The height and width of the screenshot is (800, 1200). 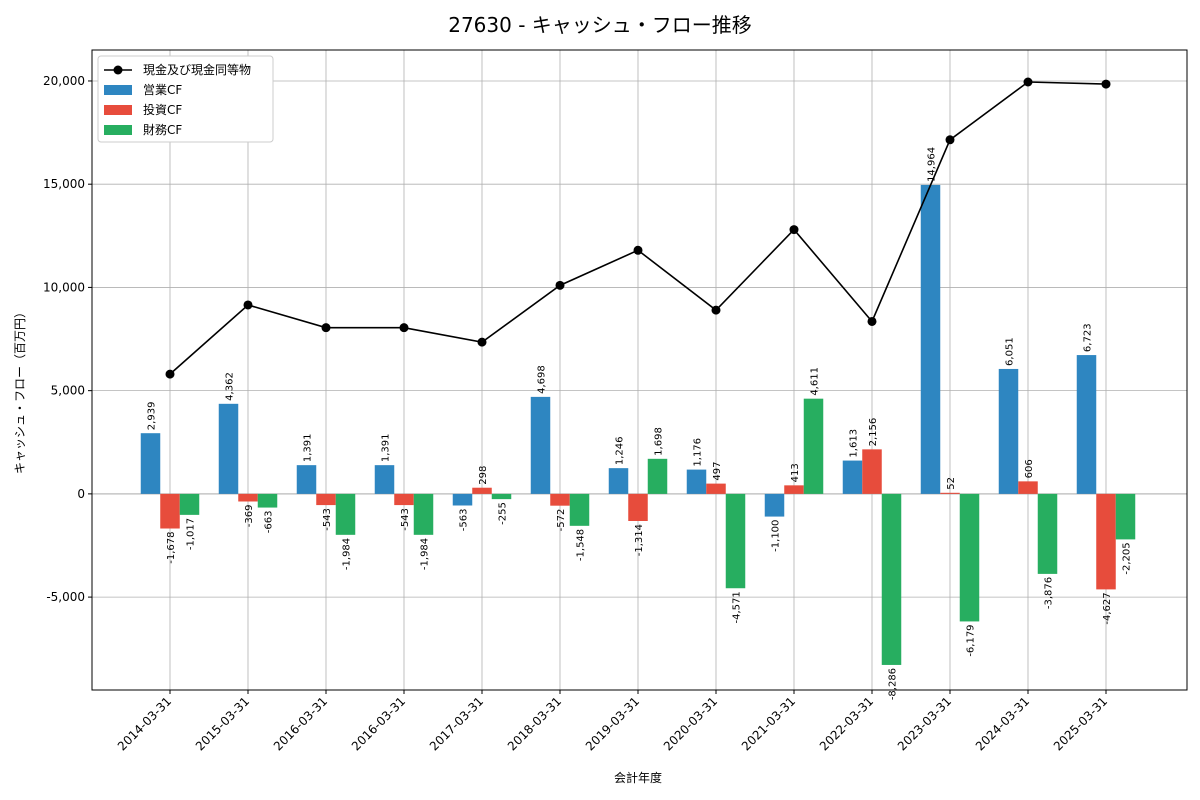 What do you see at coordinates (924, 723) in the screenshot?
I see `x-tick-label: 2023-03-31` at bounding box center [924, 723].